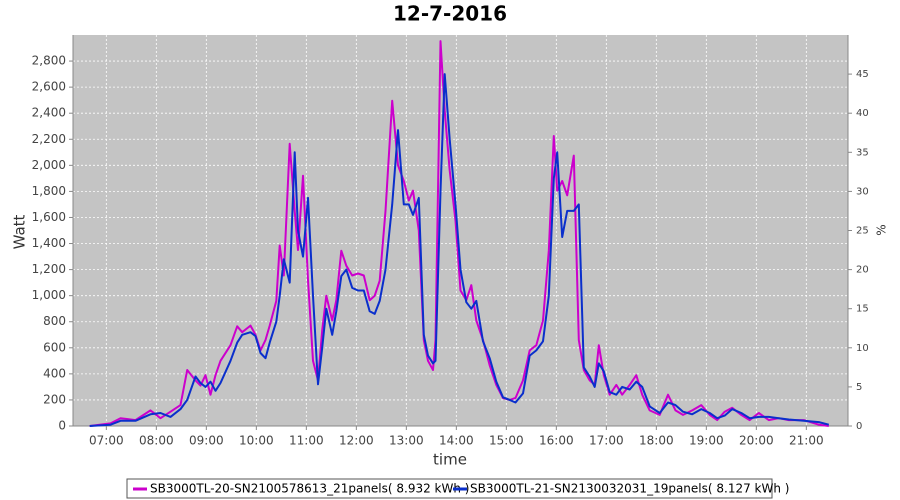 The height and width of the screenshot is (500, 900). What do you see at coordinates (356, 441) in the screenshot?
I see `x-tick-label: 12:00` at bounding box center [356, 441].